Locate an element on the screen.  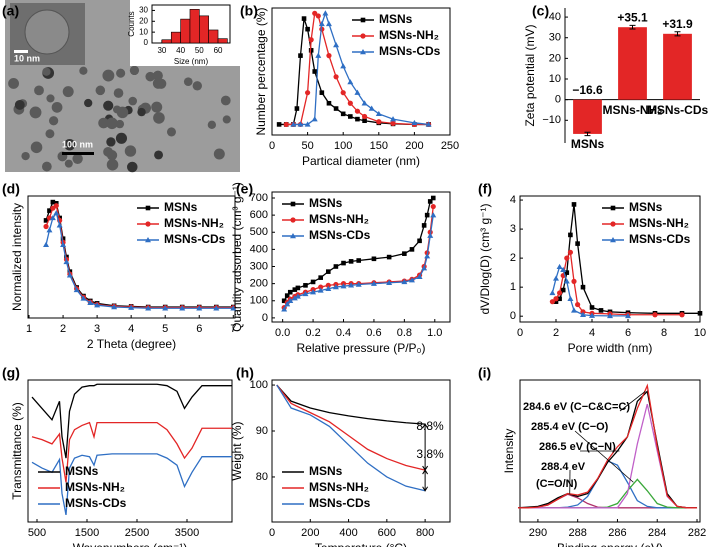
x-tick-label: 50 is located at coordinates (307, 146).